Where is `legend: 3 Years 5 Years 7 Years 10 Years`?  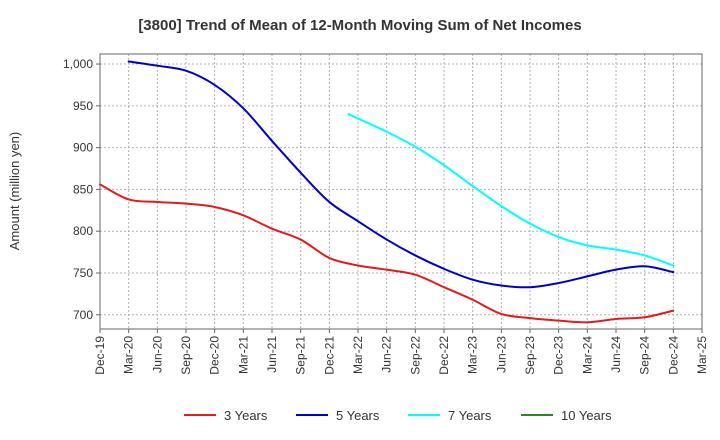 legend: 3 Years 5 Years 7 Years 10 Years is located at coordinates (398, 415).